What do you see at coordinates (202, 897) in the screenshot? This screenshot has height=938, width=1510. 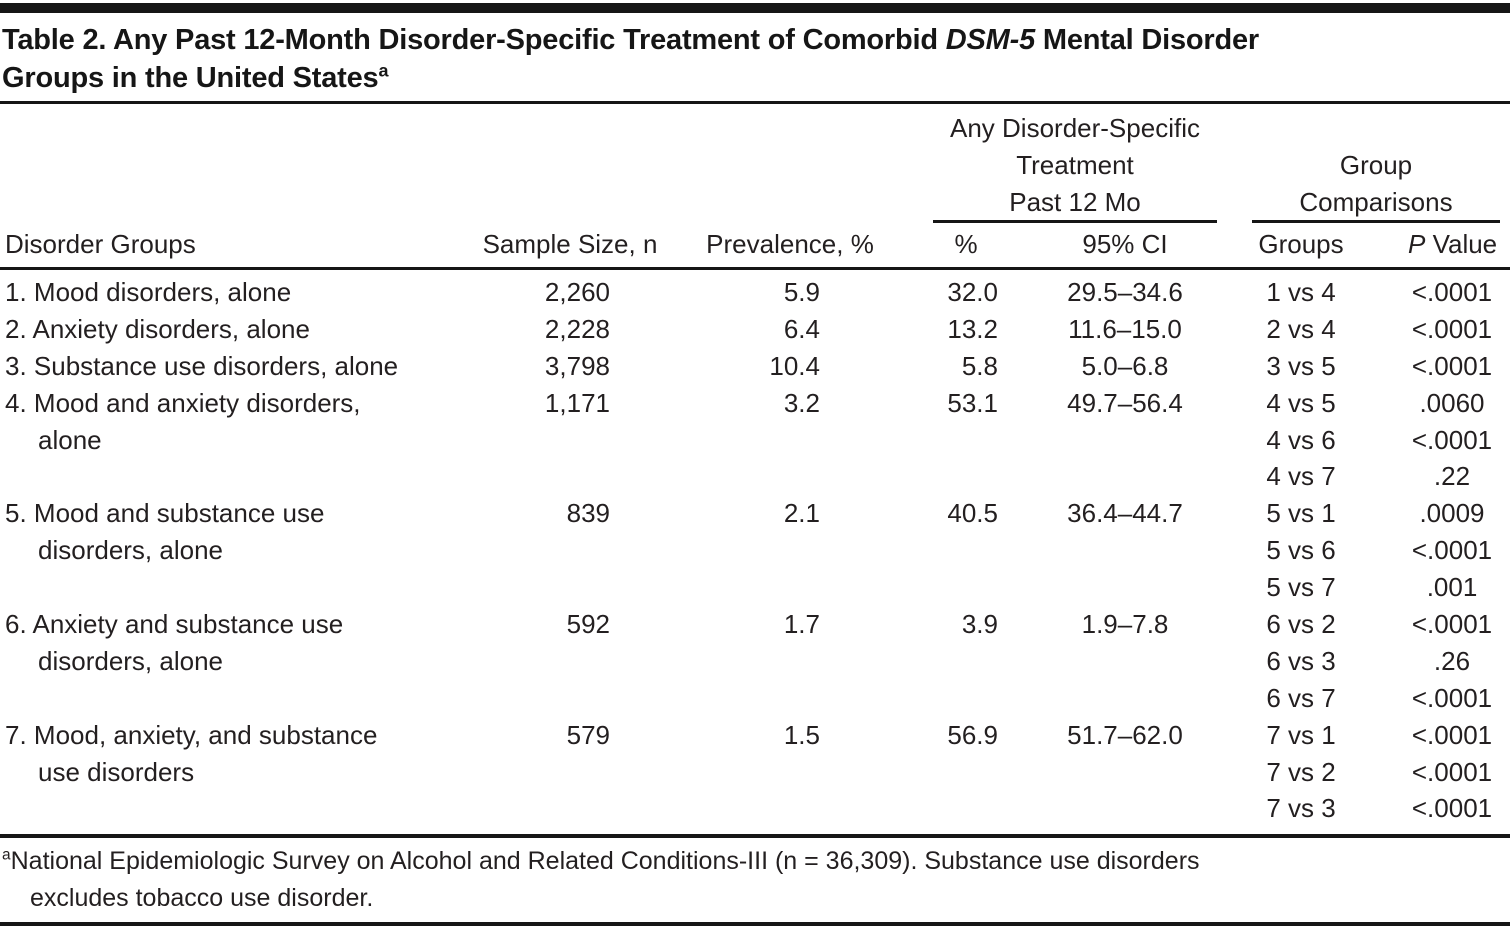 I see `footnote-line2: excludes tobacco use disorder.` at bounding box center [202, 897].